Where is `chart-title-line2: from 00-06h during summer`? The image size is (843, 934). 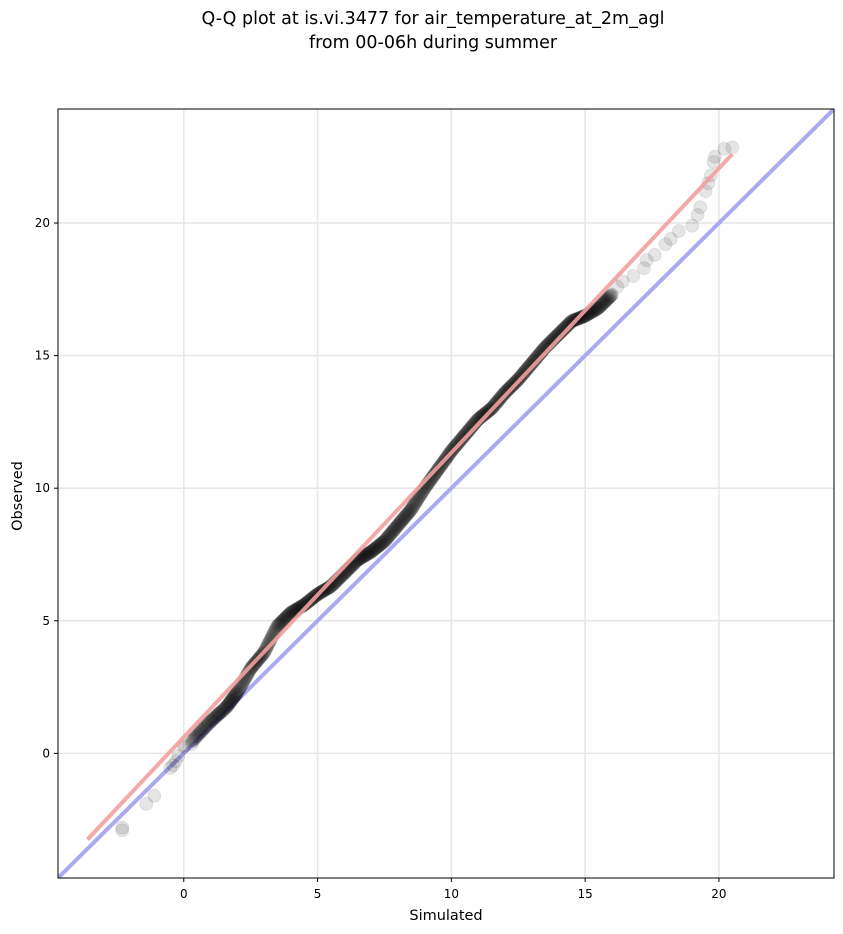
chart-title-line2: from 00-06h during summer is located at coordinates (433, 43).